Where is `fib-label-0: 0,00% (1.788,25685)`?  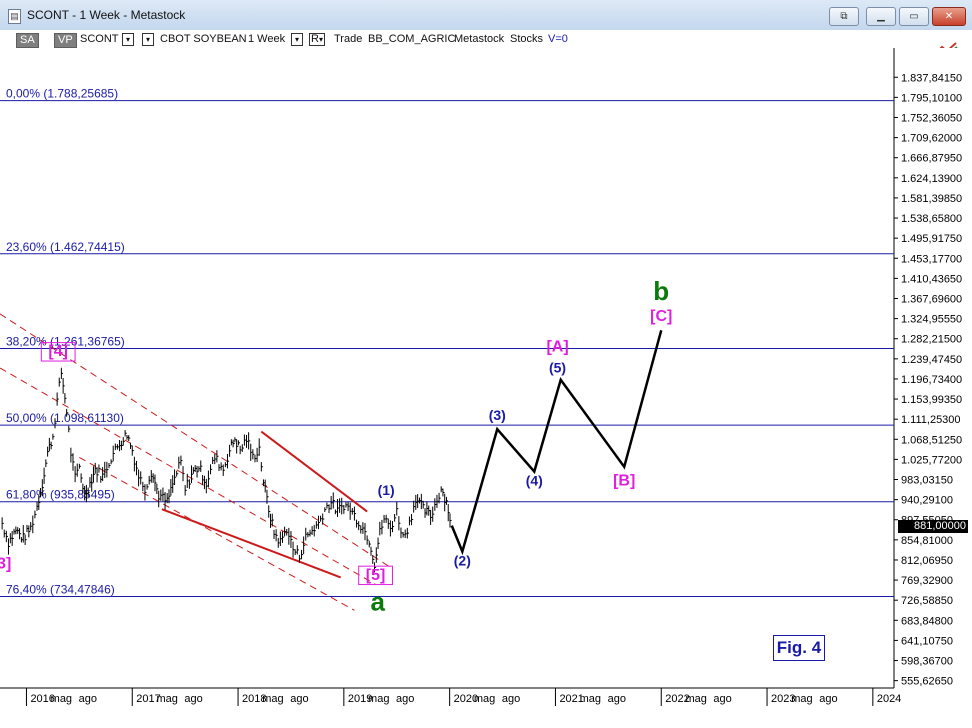
fib-label-0: 0,00% (1.788,25685) is located at coordinates (62, 94).